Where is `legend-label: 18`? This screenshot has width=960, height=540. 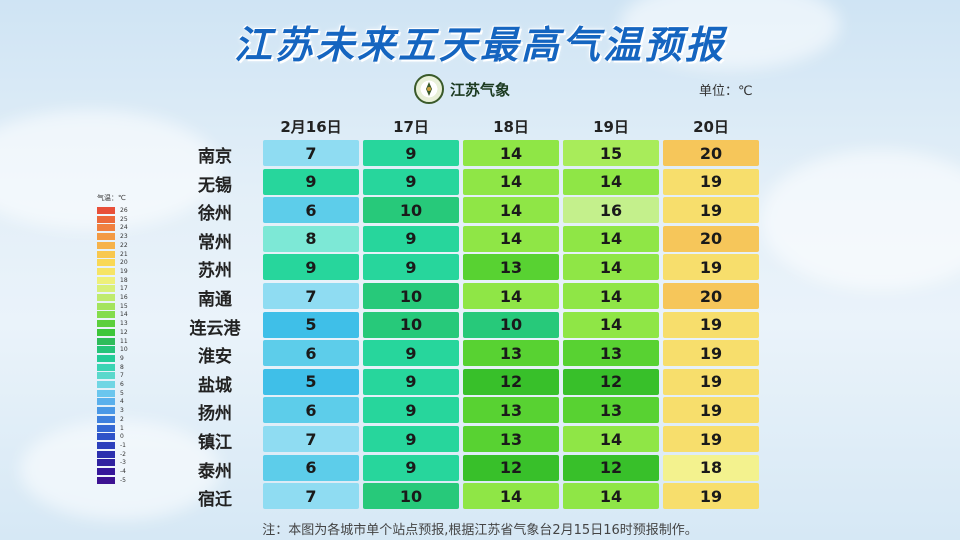 legend-label: 18 is located at coordinates (124, 280).